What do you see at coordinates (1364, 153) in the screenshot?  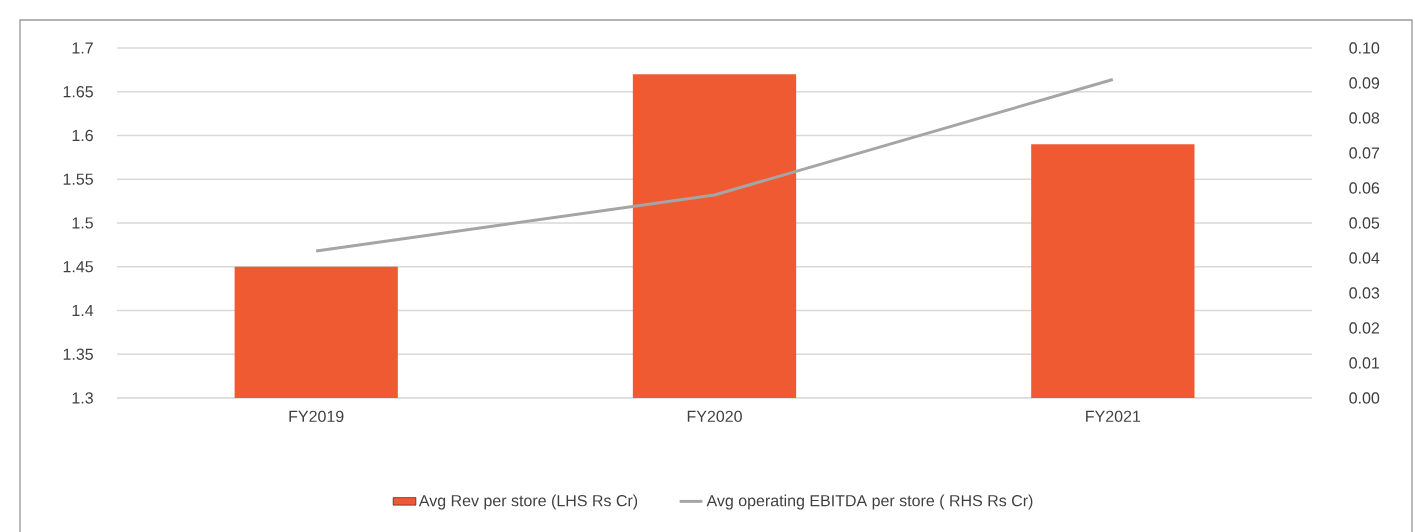 I see `y2-tick-label: 0.07` at bounding box center [1364, 153].